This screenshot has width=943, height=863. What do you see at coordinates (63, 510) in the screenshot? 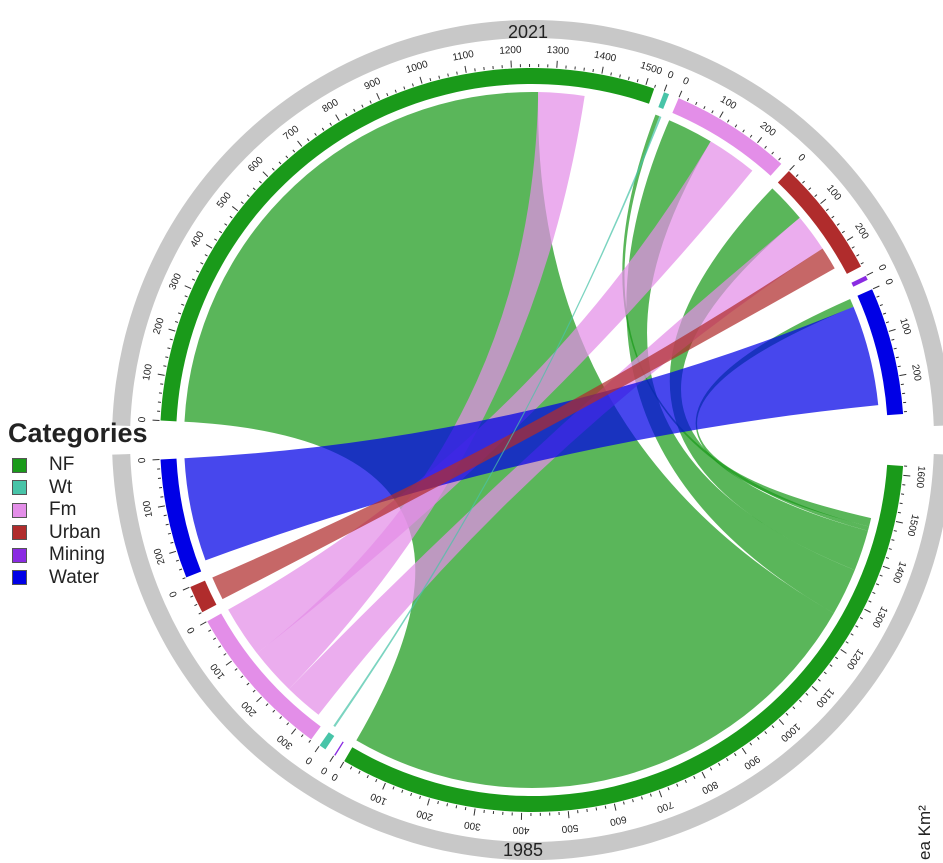
I see `legend-label: Fm` at bounding box center [63, 510].